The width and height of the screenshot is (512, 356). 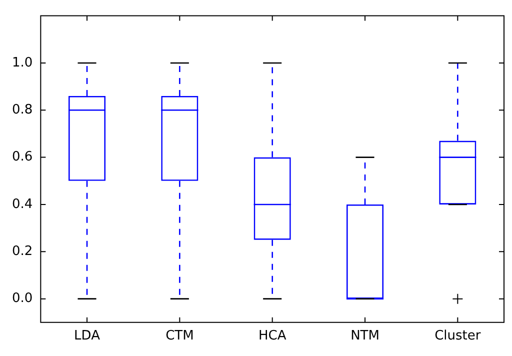 What do you see at coordinates (22, 204) in the screenshot?
I see `y-tick-label: 0.4` at bounding box center [22, 204].